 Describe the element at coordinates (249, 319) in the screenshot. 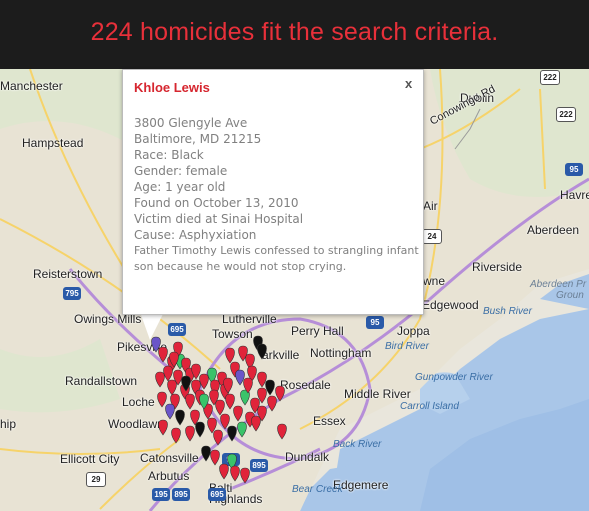

I see `place-lutherville: Lutherville` at that location.